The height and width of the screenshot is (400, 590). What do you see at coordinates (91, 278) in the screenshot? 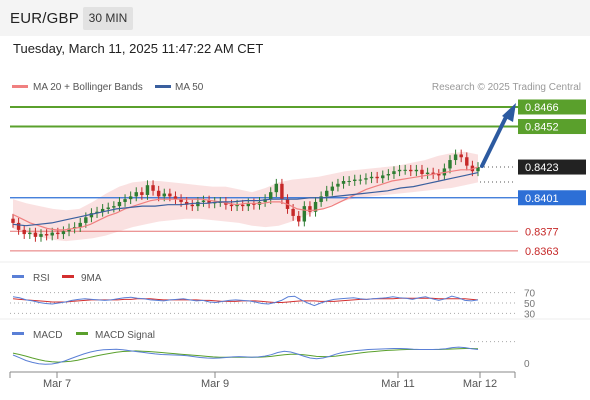
I see `rsi-ma-legend-label: 9MA` at bounding box center [91, 278].